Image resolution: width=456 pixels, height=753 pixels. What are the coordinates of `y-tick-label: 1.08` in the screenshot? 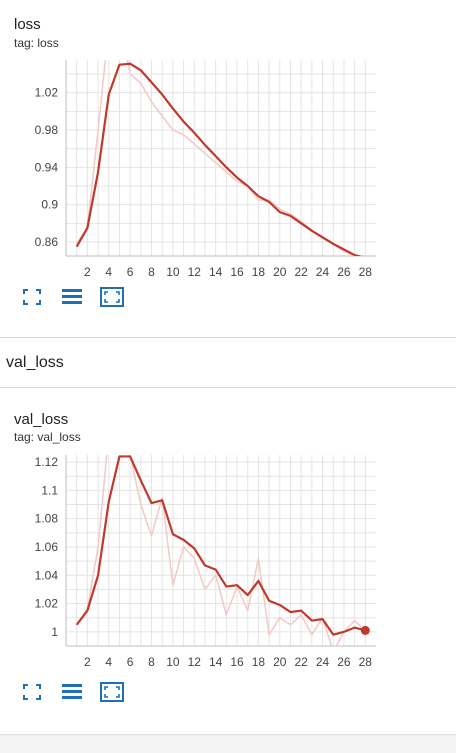 It's located at (47, 519).